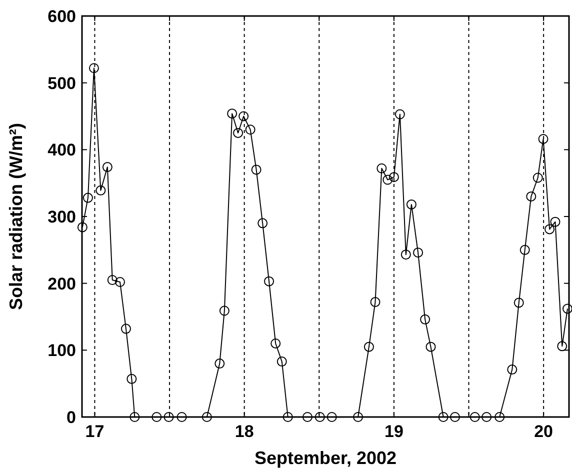 This screenshot has width=572, height=472. What do you see at coordinates (544, 431) in the screenshot?
I see `x-tick-label: 20` at bounding box center [544, 431].